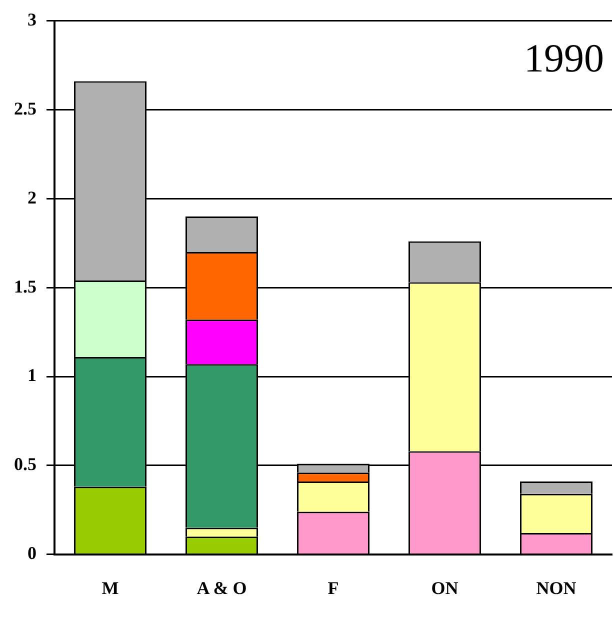 Image resolution: width=614 pixels, height=622 pixels. I want to click on y-tick-label: 1, so click(32, 375).